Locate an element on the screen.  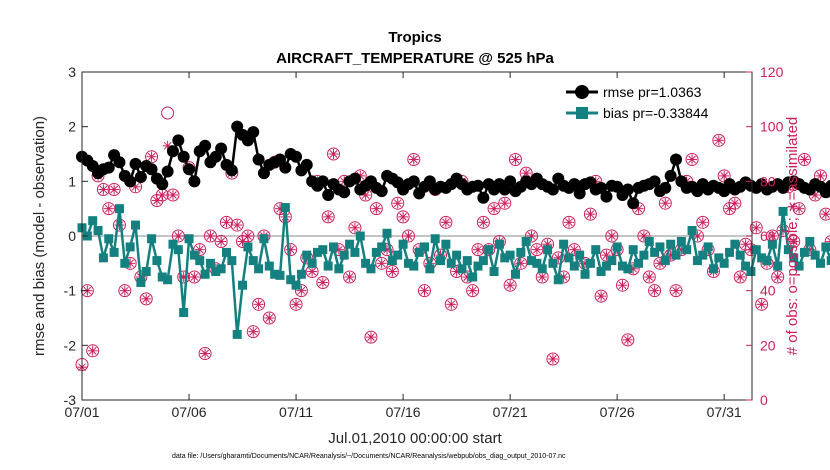
y-tick-label: 1 is located at coordinates (72, 181).